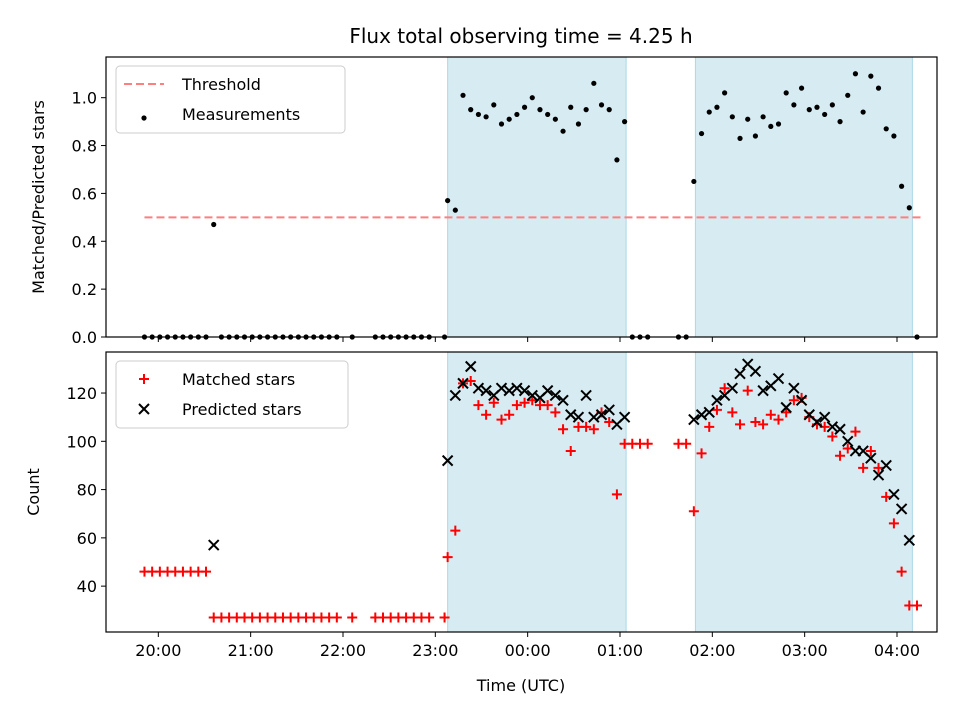 Image resolution: width=960 pixels, height=720 pixels. Describe the element at coordinates (520, 36) in the screenshot. I see `chart-title: Flux total observing time = 4.25 h` at that location.